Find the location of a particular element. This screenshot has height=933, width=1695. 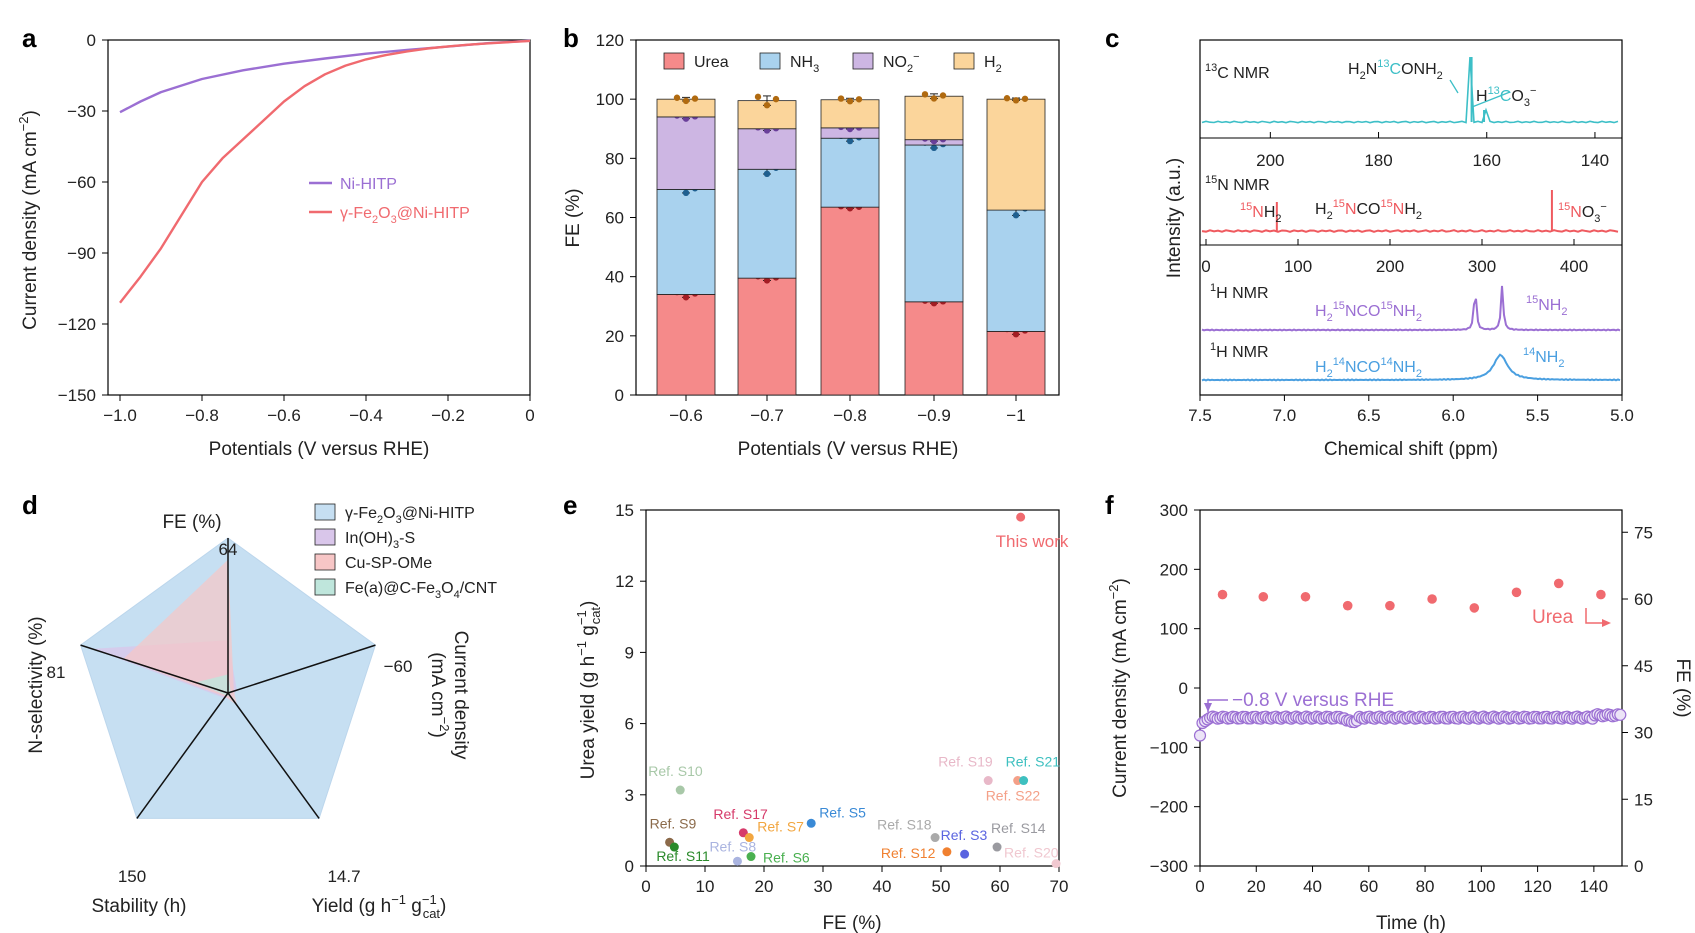

x-tick-label-13c: 160 is located at coordinates (1487, 160).